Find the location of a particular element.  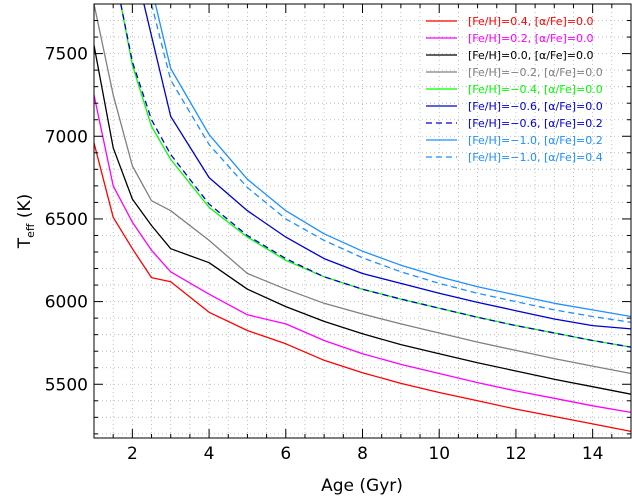

y-tick-label: 6500 is located at coordinates (66, 220).